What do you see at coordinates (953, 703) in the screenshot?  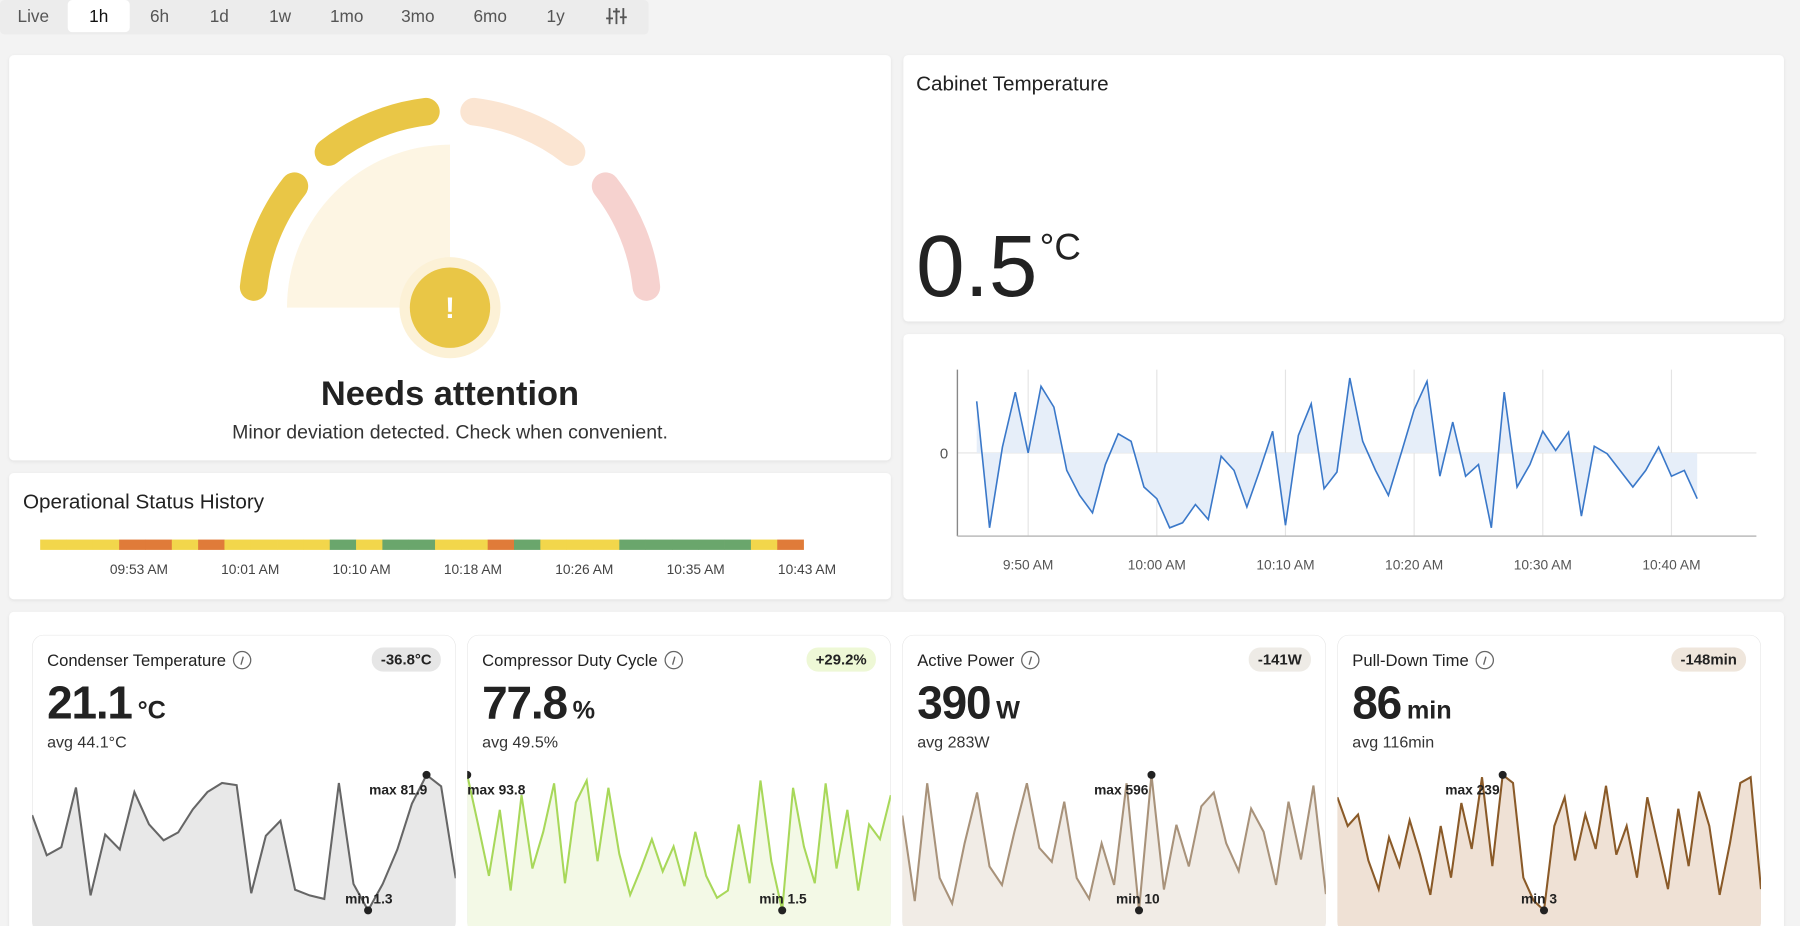 I see `card-value-number: 390` at bounding box center [953, 703].